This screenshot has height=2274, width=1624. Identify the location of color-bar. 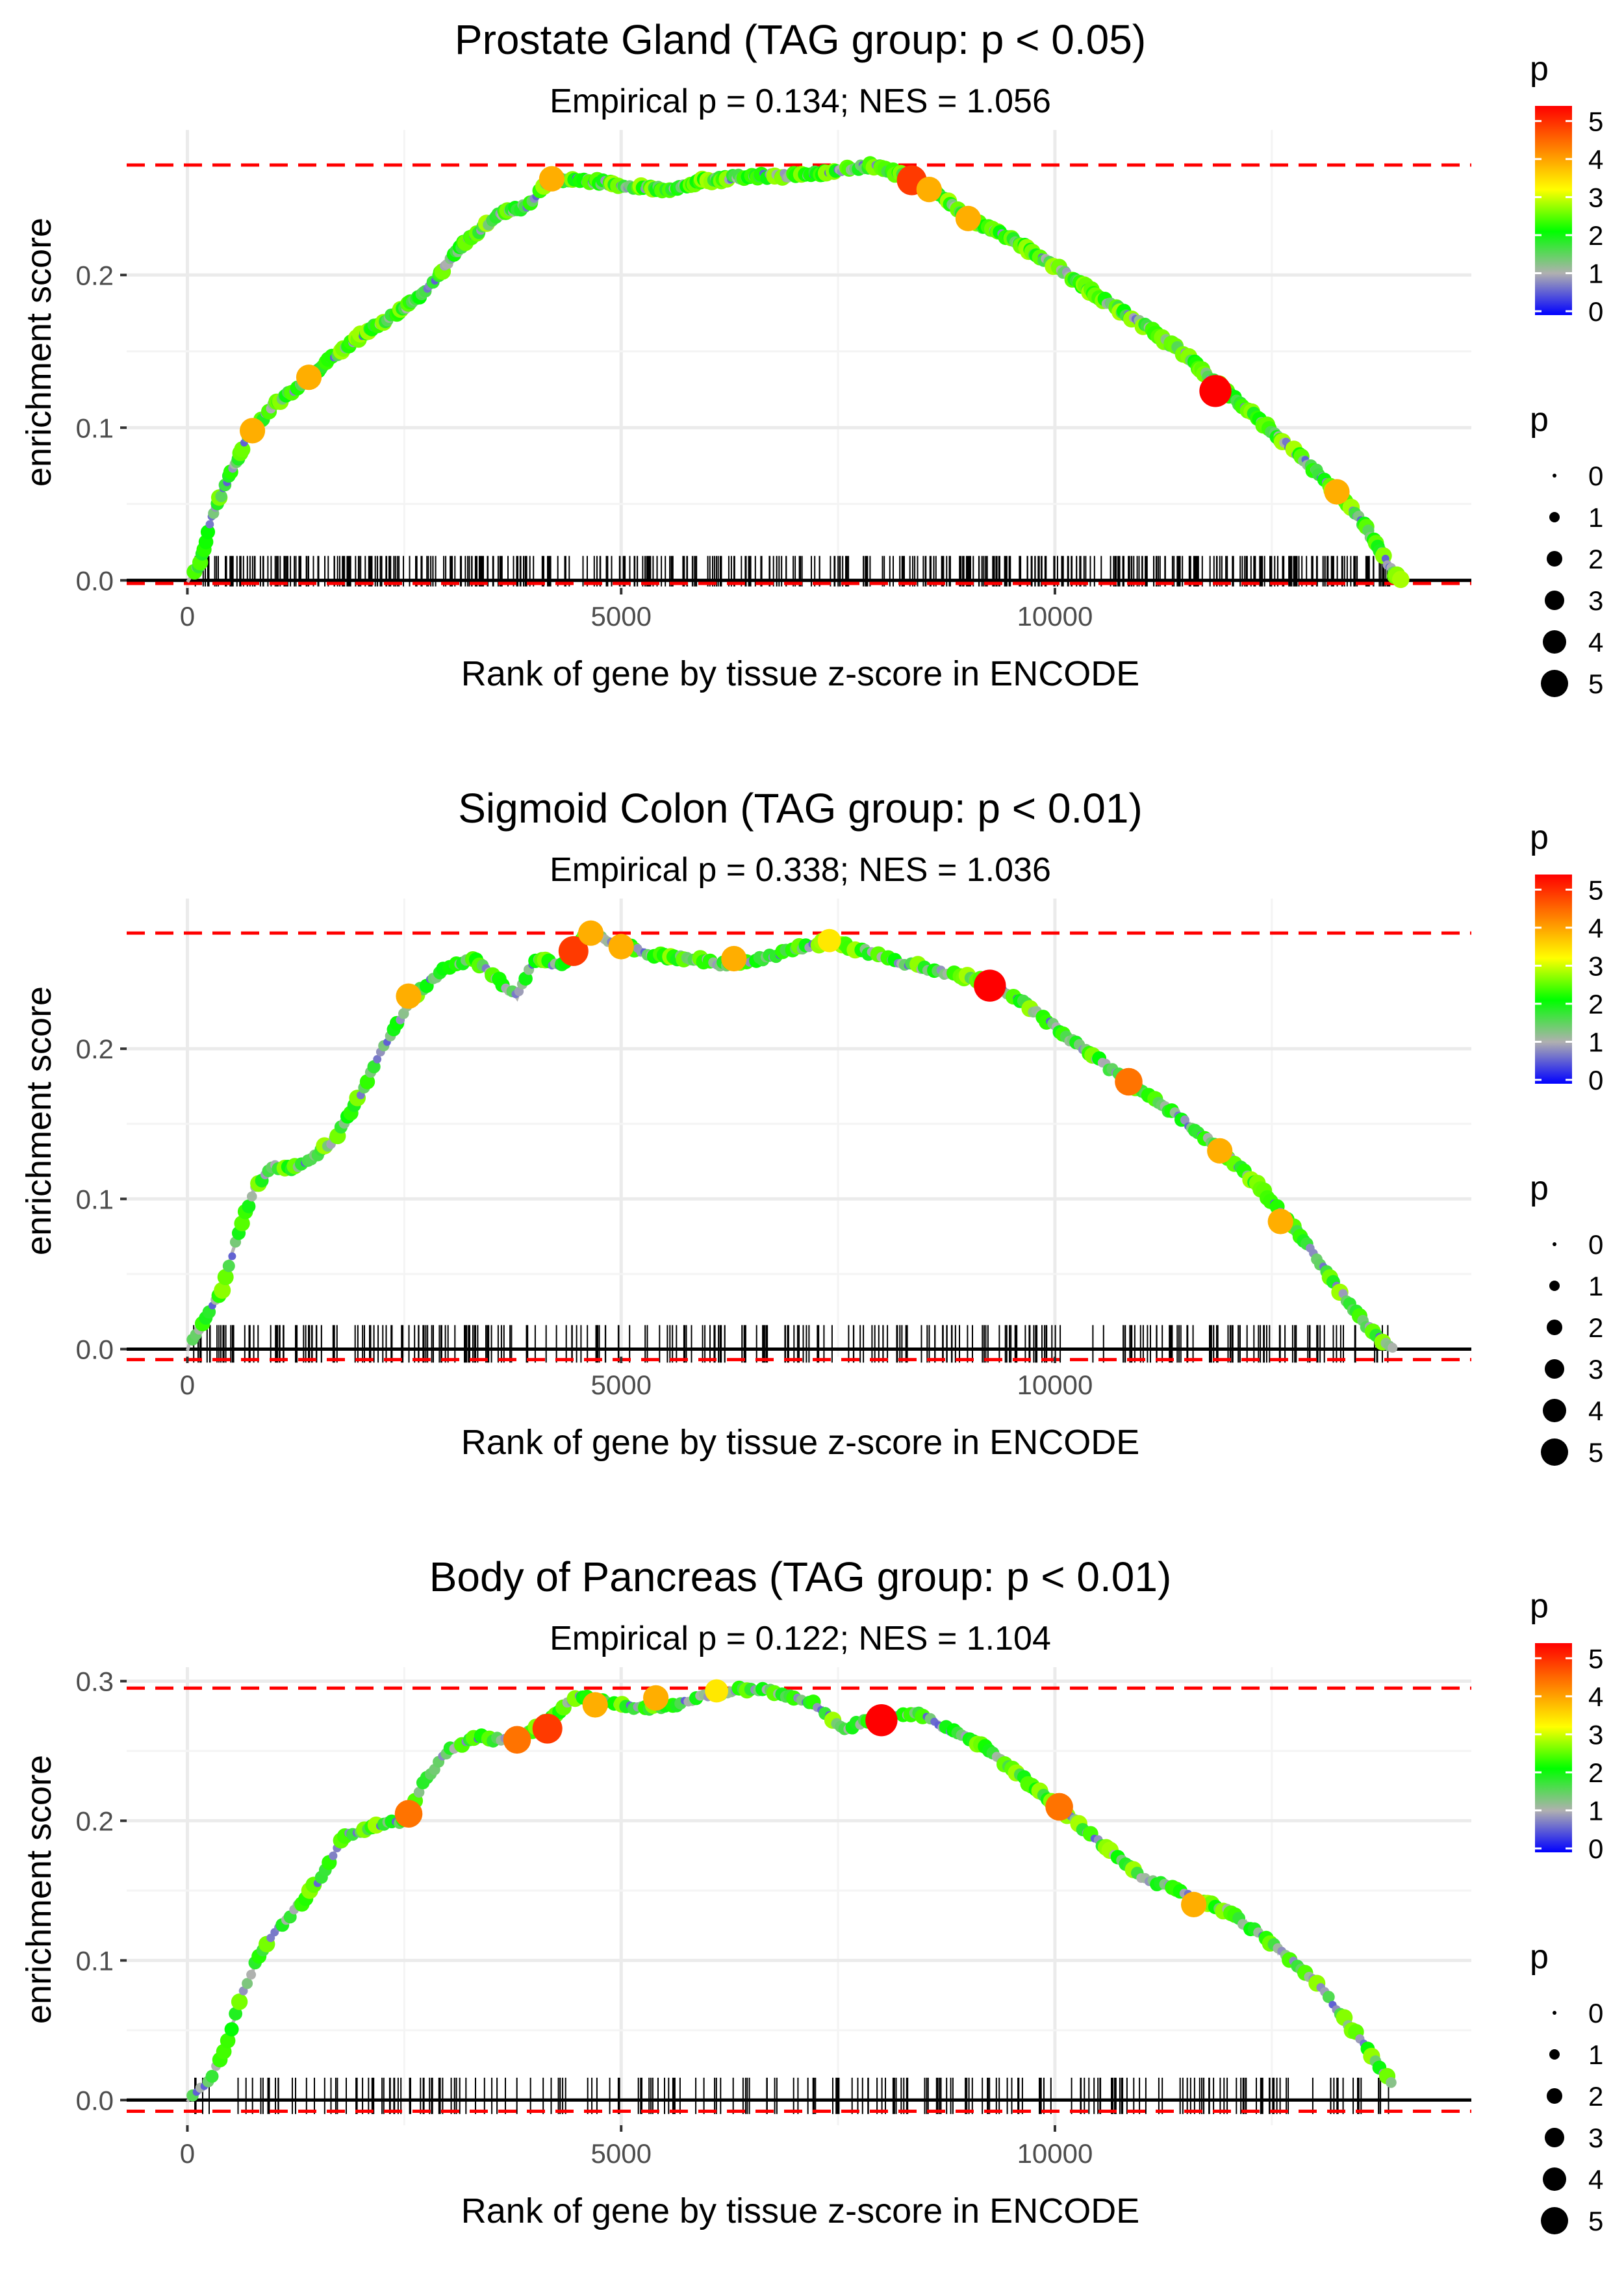
(1553, 1747).